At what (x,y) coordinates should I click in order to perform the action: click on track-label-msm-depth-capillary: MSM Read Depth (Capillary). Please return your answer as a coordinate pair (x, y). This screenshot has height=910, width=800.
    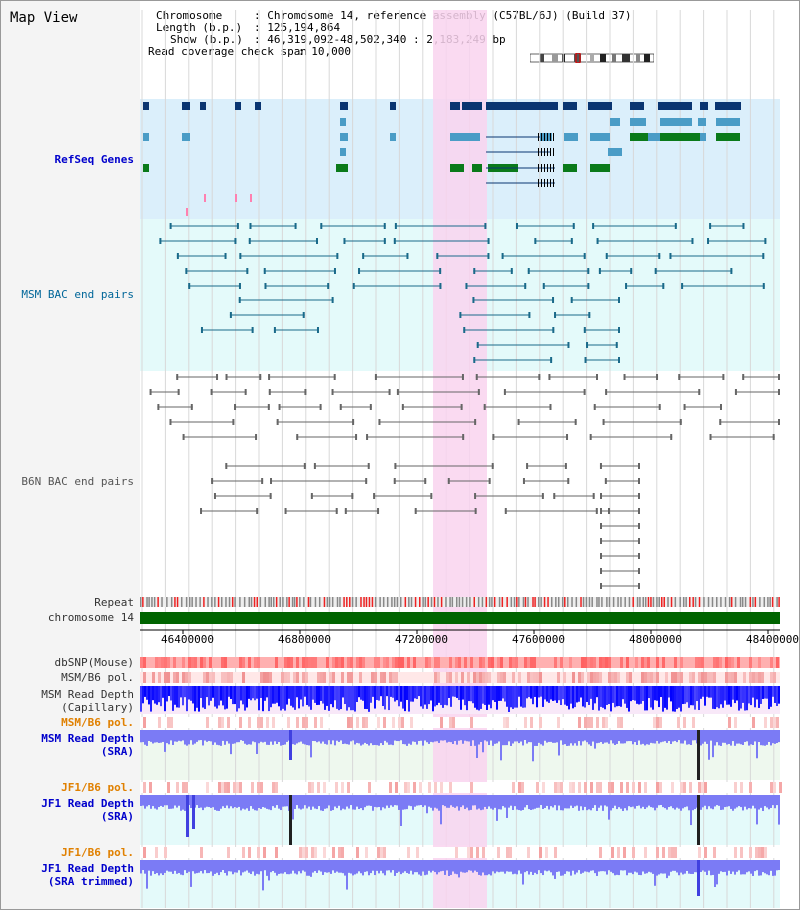
    Looking at the image, I should click on (87, 701).